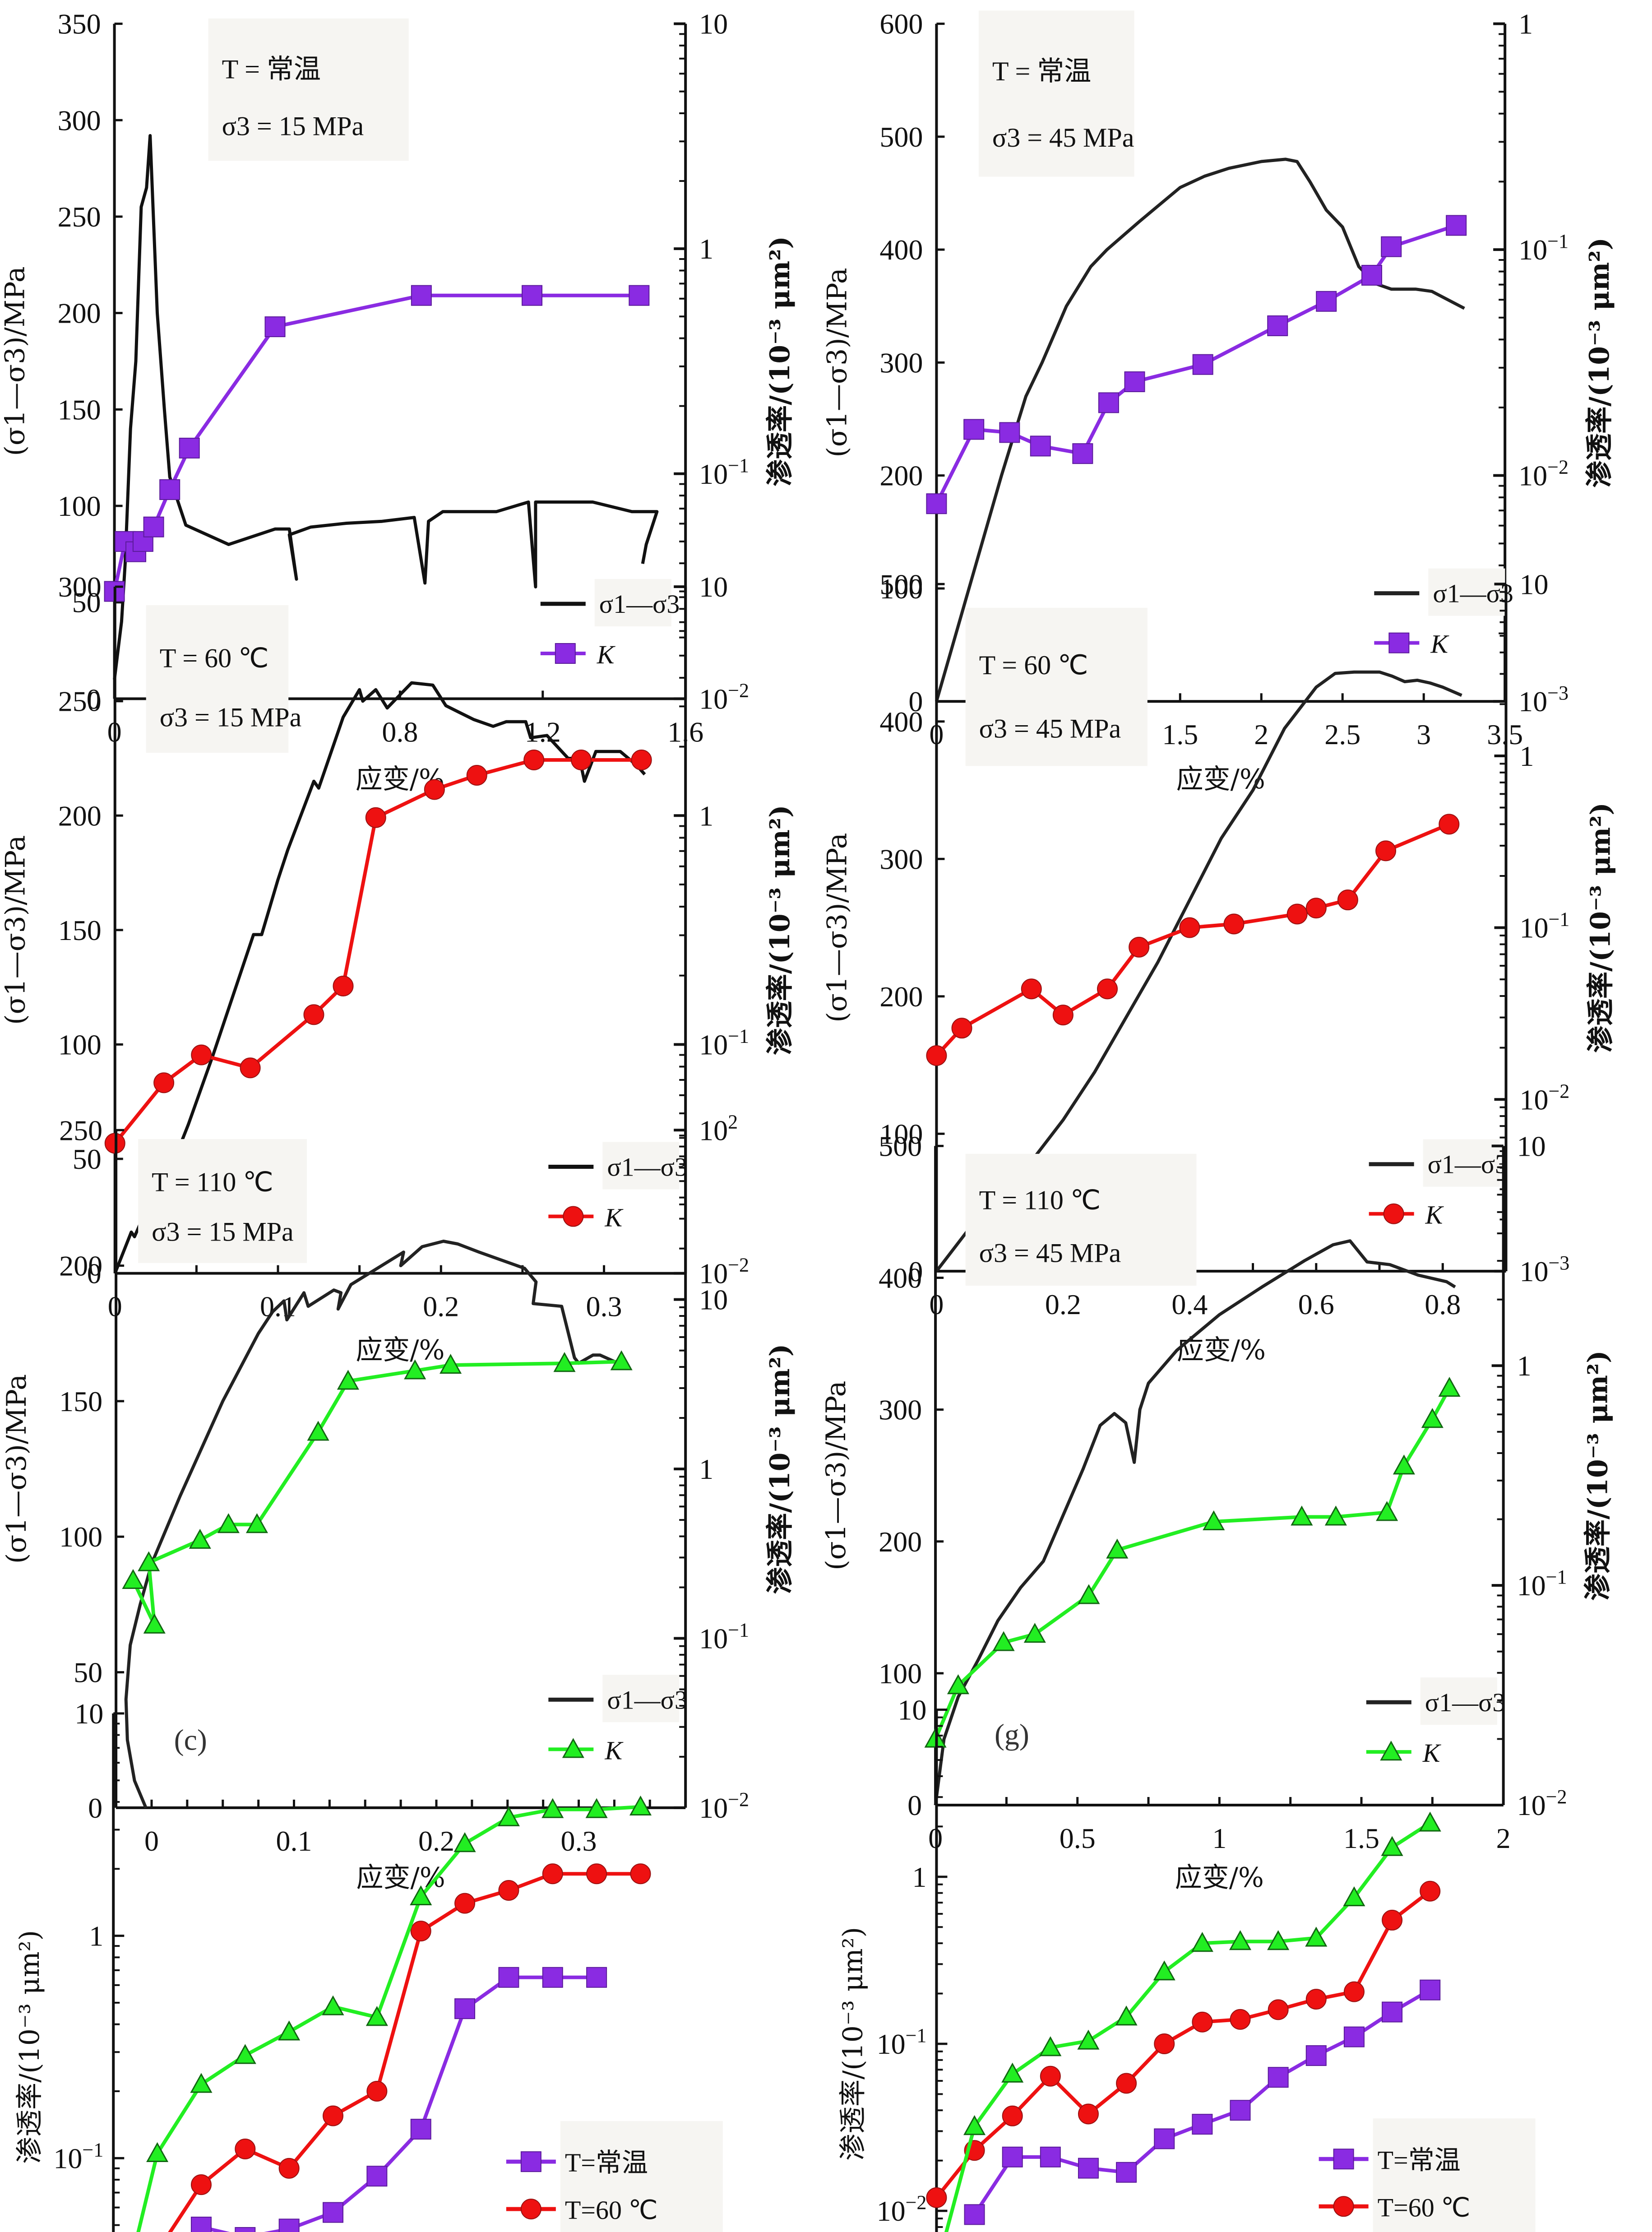 This screenshot has width=1652, height=2232. Describe the element at coordinates (190, 1739) in the screenshot. I see `panel-label: (c)` at that location.